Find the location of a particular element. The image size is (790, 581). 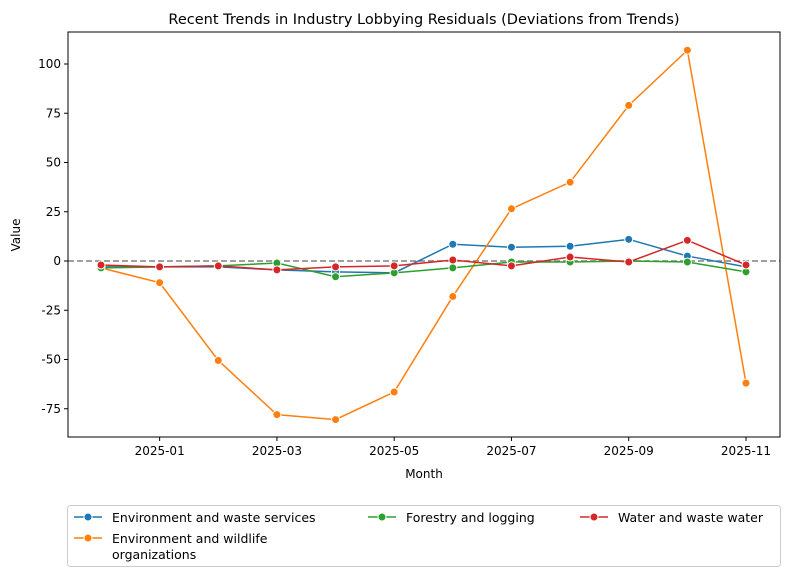

y-tick-label: 75 is located at coordinates (53, 113).